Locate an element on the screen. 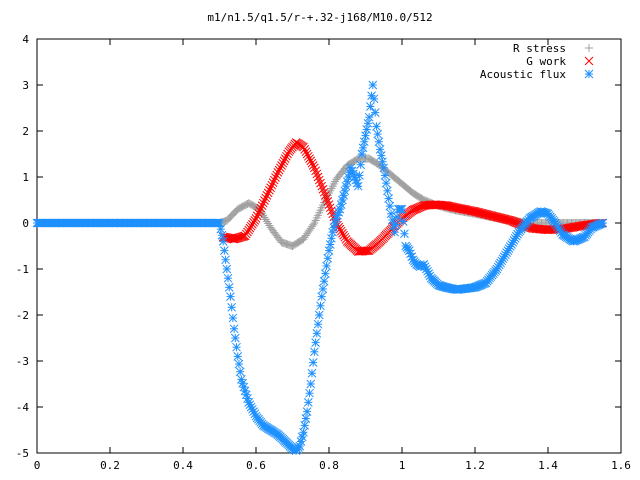 The height and width of the screenshot is (480, 640). x-tick-label: 1.6 is located at coordinates (621, 465).